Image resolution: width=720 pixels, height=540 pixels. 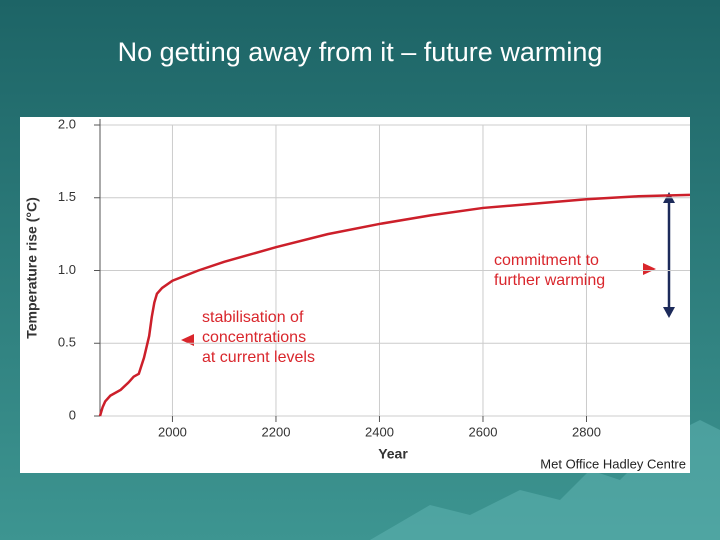 What do you see at coordinates (613, 463) in the screenshot?
I see `credit: Met Office Hadley Centre` at bounding box center [613, 463].